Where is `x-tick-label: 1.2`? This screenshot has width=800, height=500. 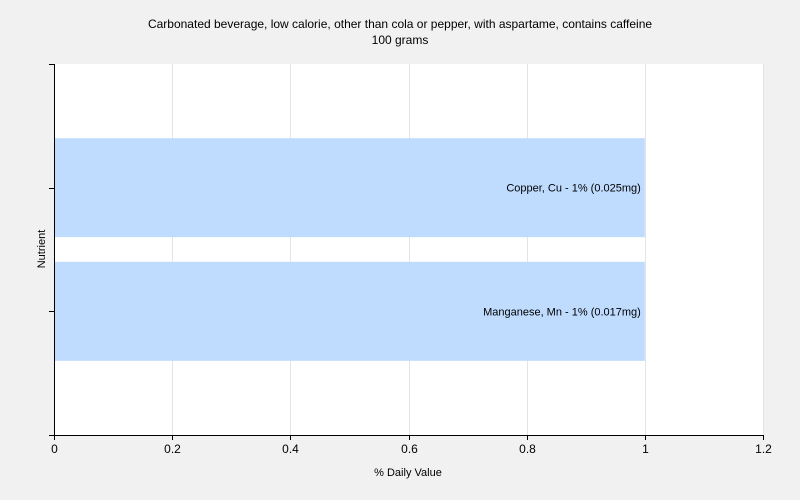 x-tick-label: 1.2 is located at coordinates (763, 449).